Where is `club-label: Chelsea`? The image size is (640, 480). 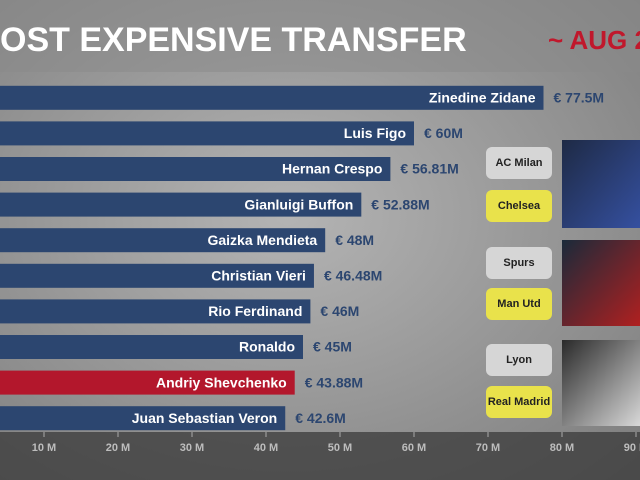 club-label: Chelsea is located at coordinates (519, 206).